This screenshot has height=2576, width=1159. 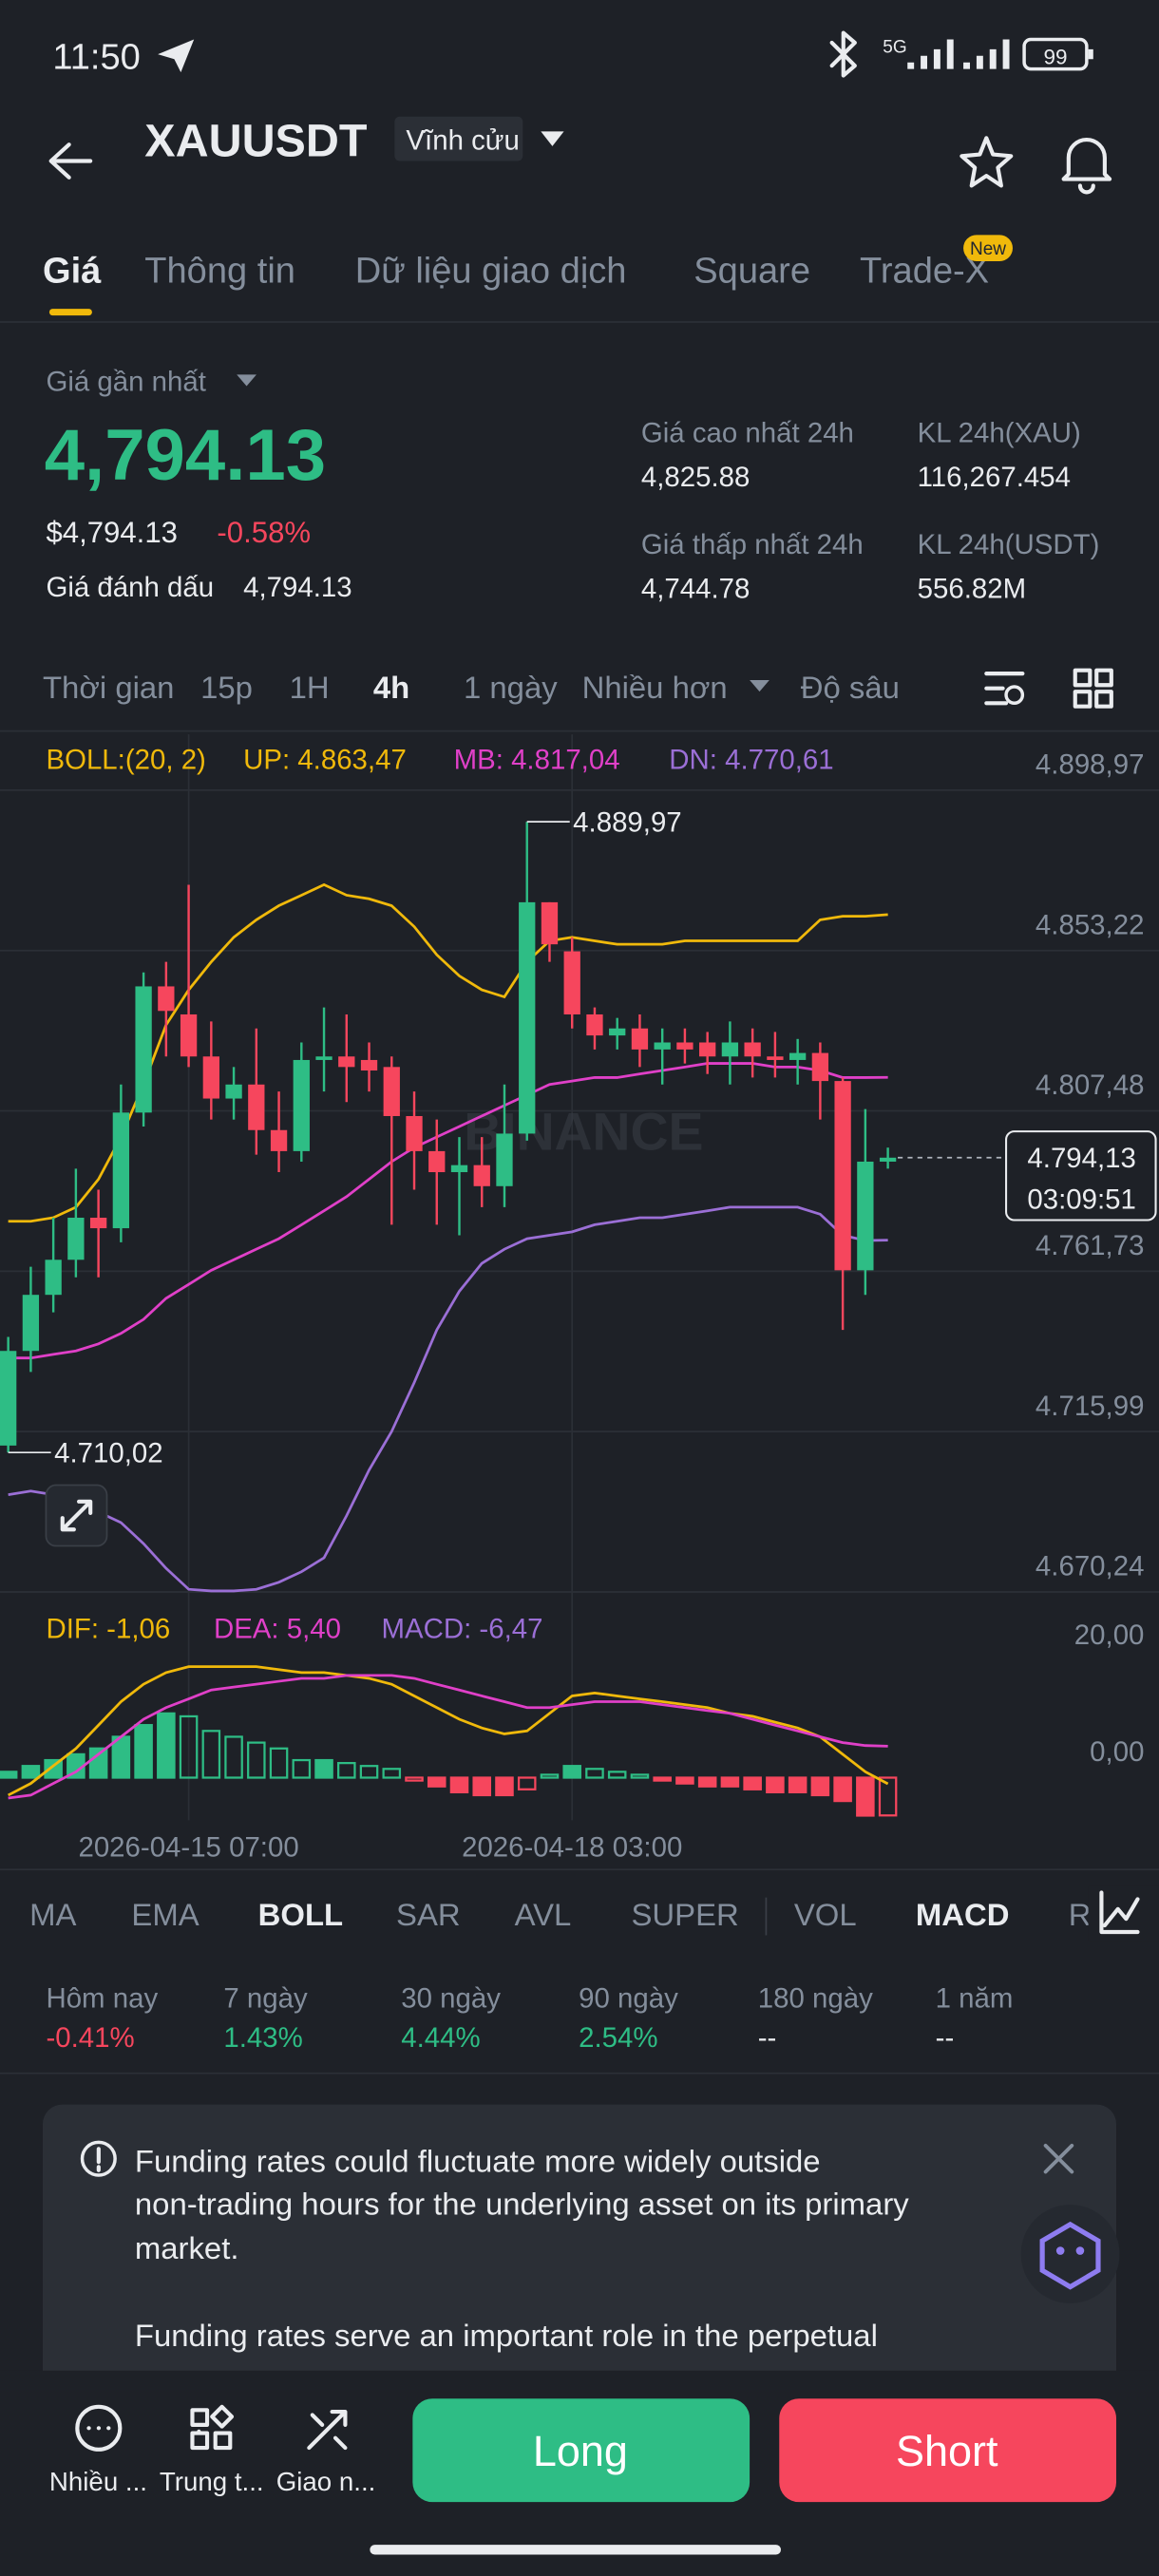 What do you see at coordinates (448, 1737) in the screenshot?
I see `indicator-line` at bounding box center [448, 1737].